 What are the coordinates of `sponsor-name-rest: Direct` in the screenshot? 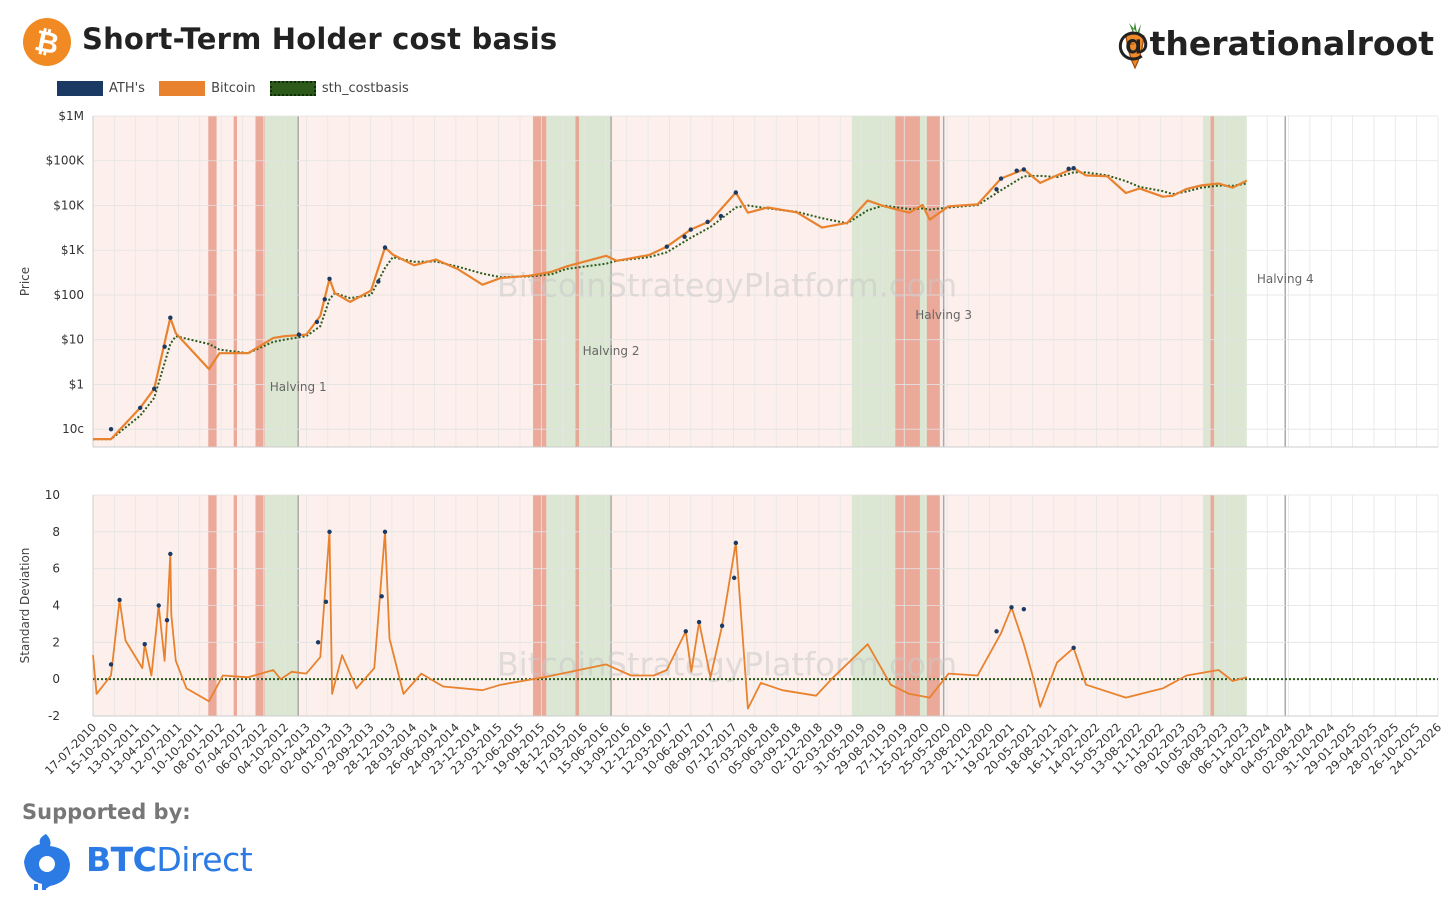 It's located at (204, 859).